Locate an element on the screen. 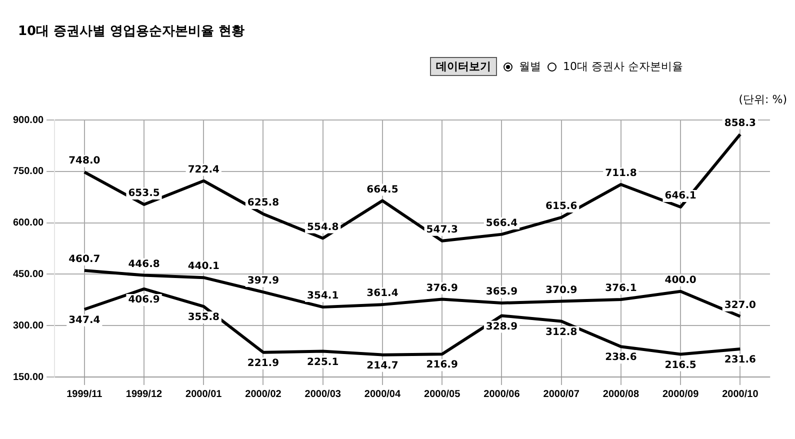  y-tick-label: 150.00 is located at coordinates (28, 377).